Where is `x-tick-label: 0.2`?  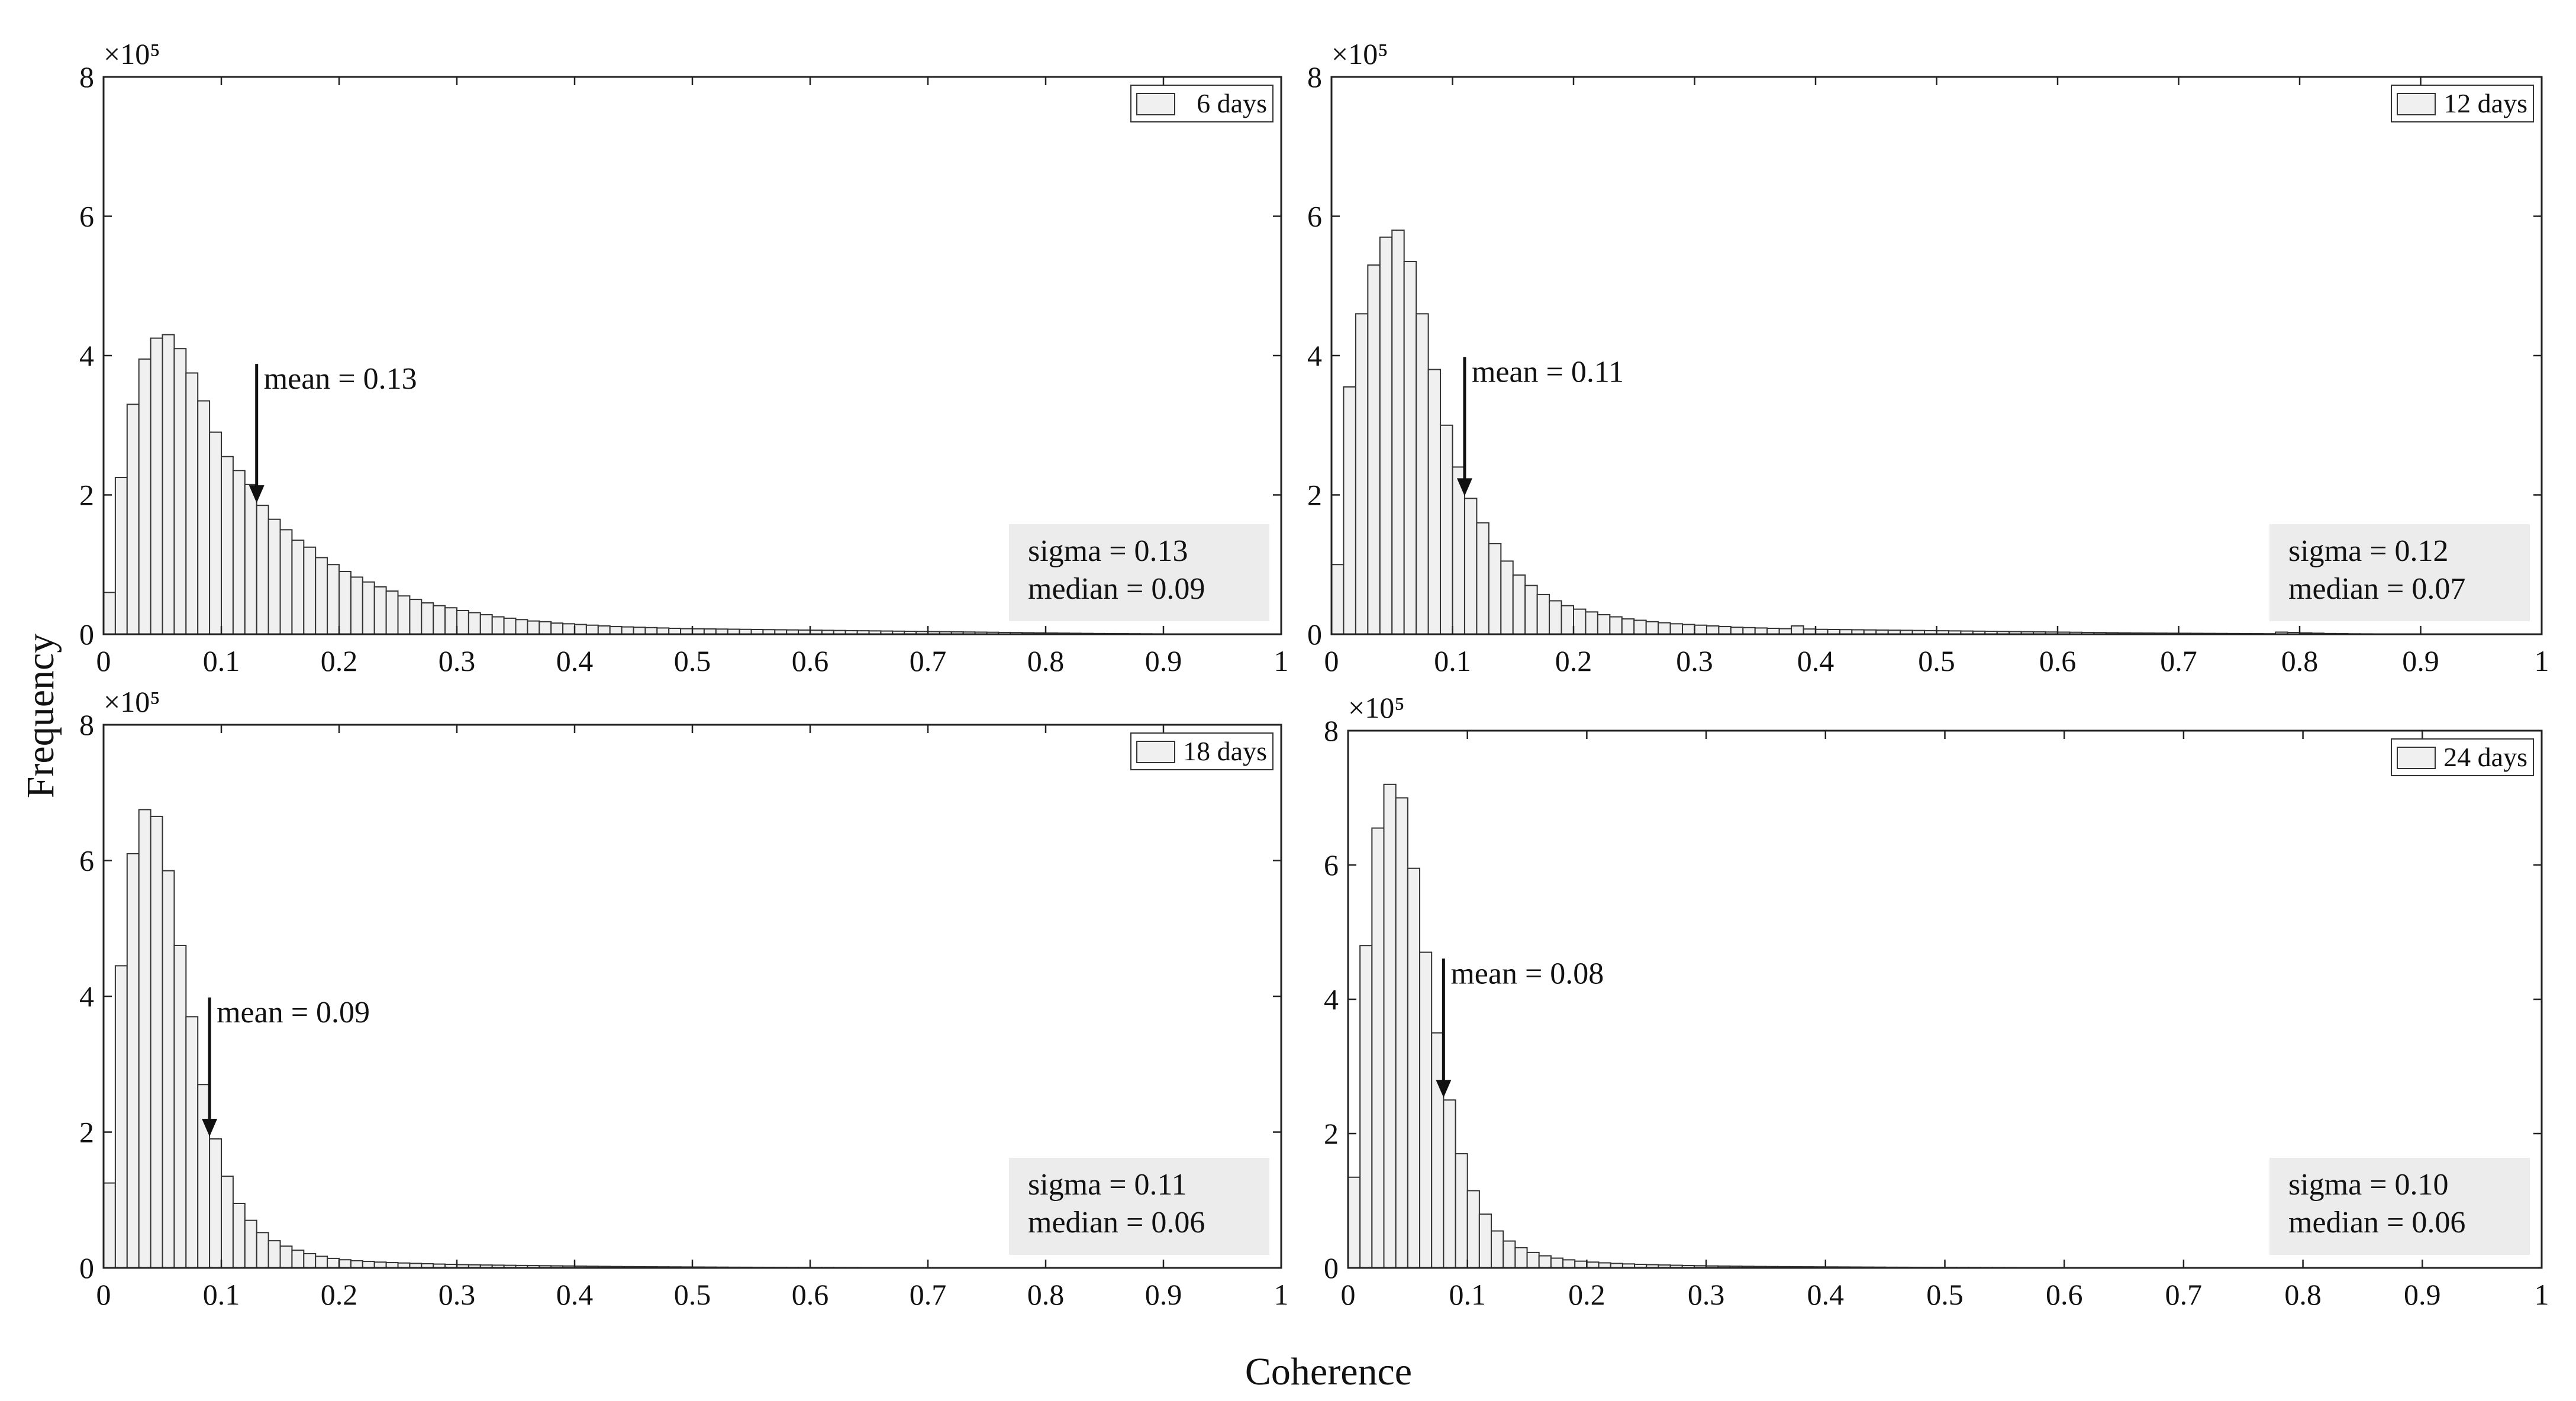
x-tick-label: 0.2 is located at coordinates (339, 1294).